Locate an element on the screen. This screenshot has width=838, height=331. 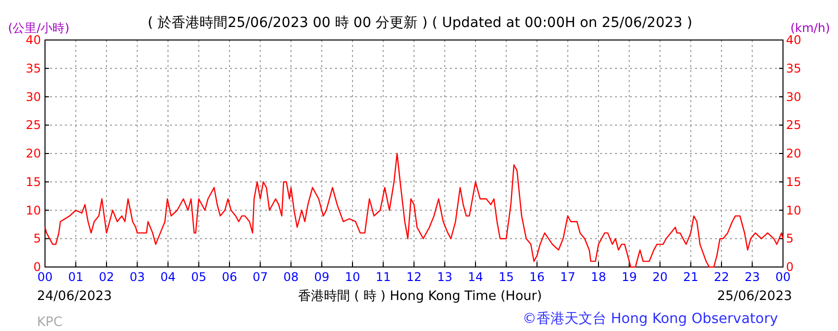
annotation: 24/06/2023 is located at coordinates (74, 296).